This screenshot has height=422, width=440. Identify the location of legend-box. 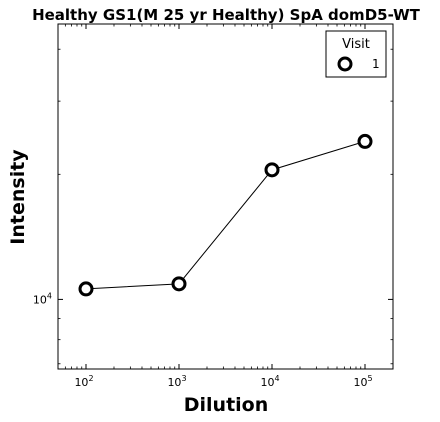
(356, 54).